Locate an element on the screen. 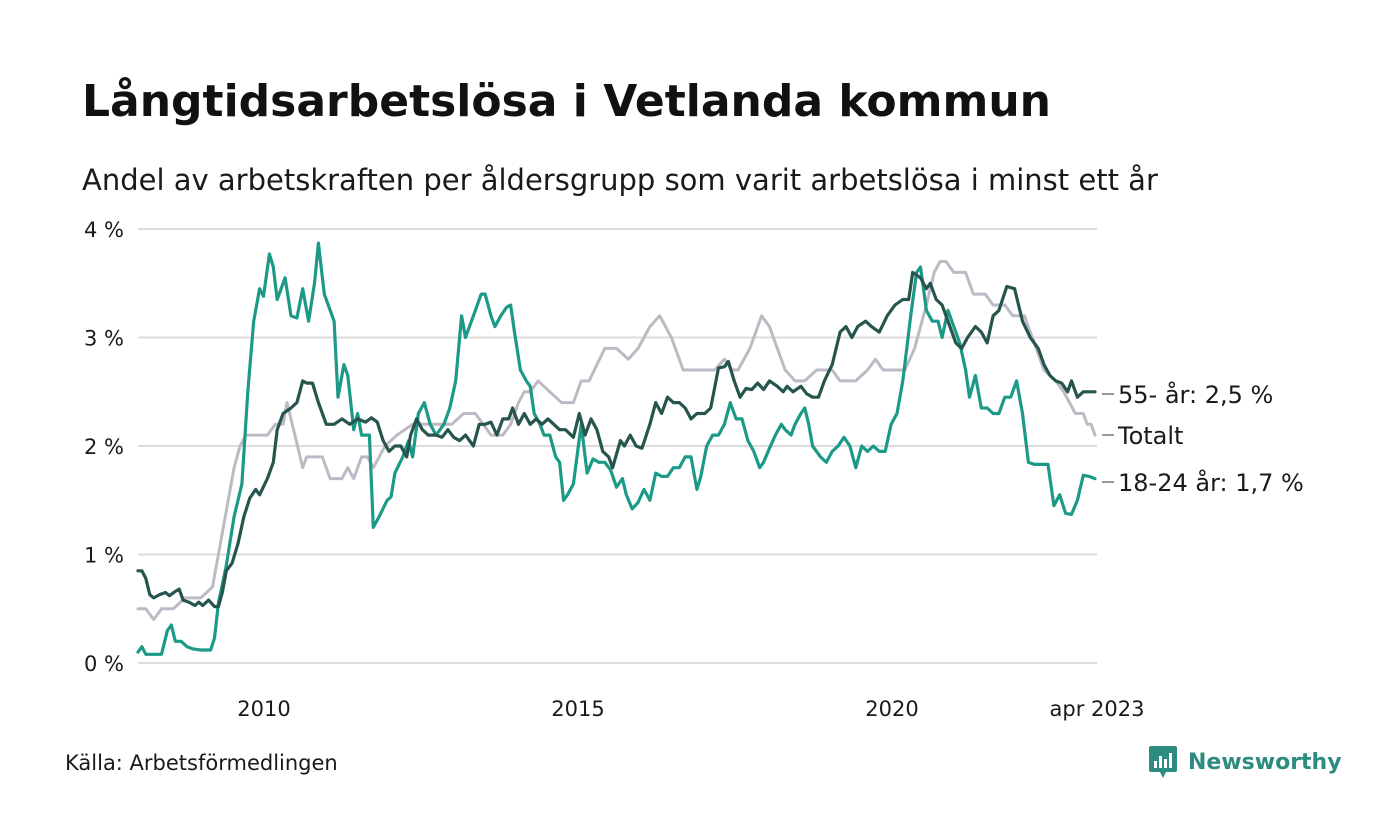 The width and height of the screenshot is (1400, 840). x-tick-label: 2010 is located at coordinates (263, 709).